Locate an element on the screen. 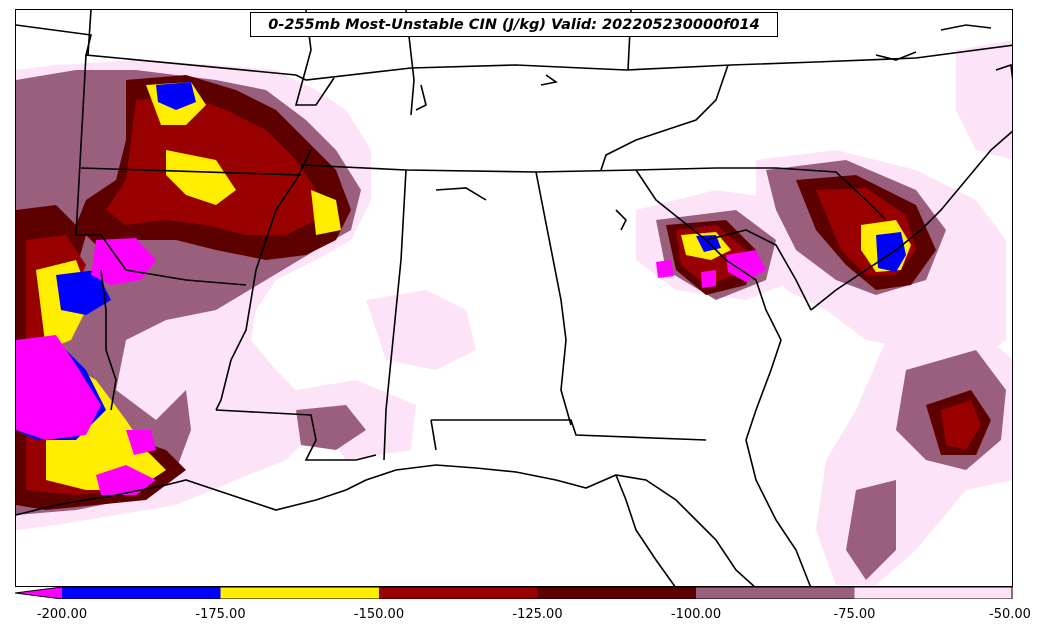 The height and width of the screenshot is (633, 1044). colorbar-tick-label: -200.00 is located at coordinates (62, 614).